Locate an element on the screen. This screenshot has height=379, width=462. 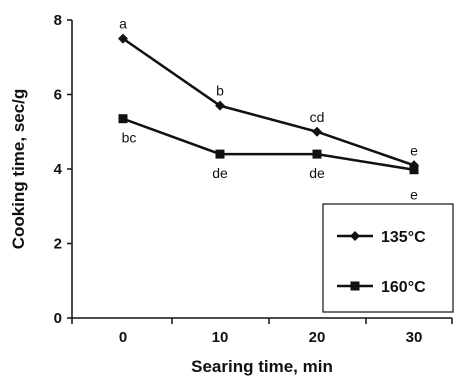
data-label: a is located at coordinates (123, 24).